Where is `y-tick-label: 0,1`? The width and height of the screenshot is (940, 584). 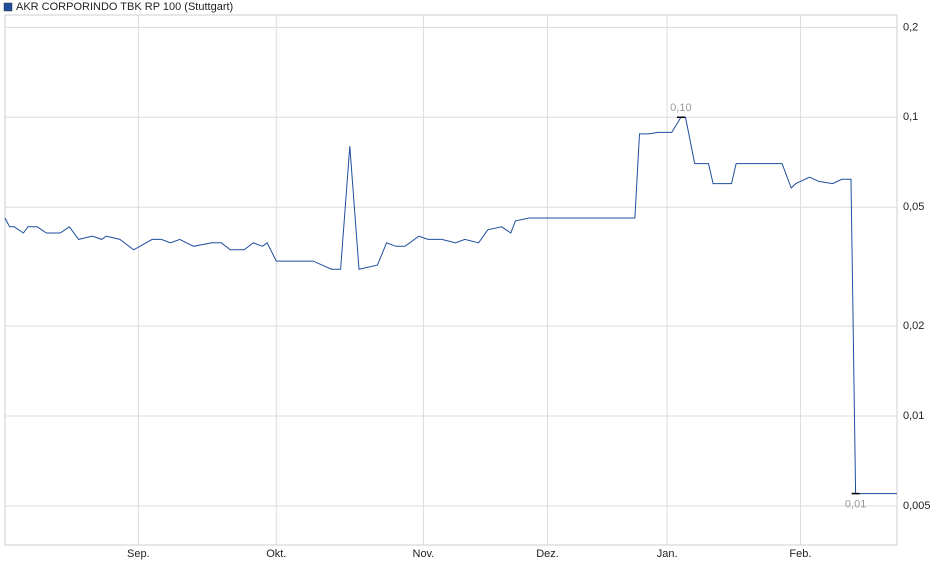
y-tick-label: 0,1 is located at coordinates (910, 117).